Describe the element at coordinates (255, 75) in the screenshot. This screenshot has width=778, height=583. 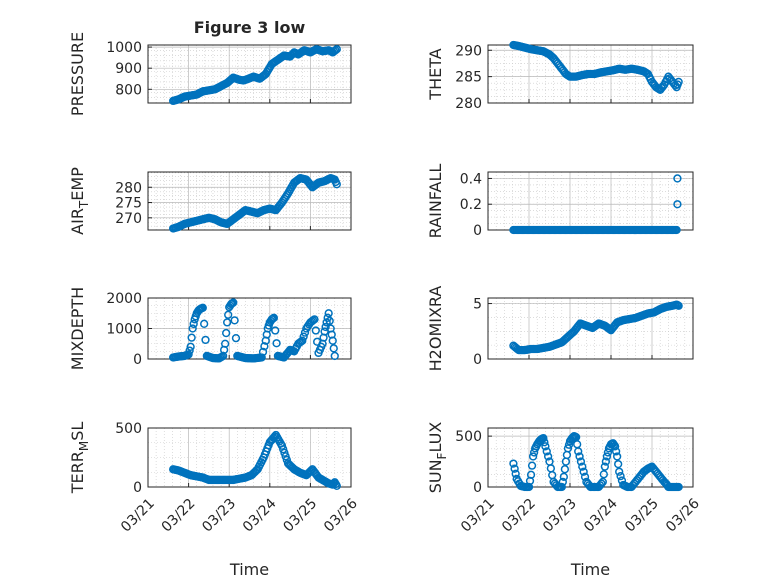
I see `series-pressure` at that location.